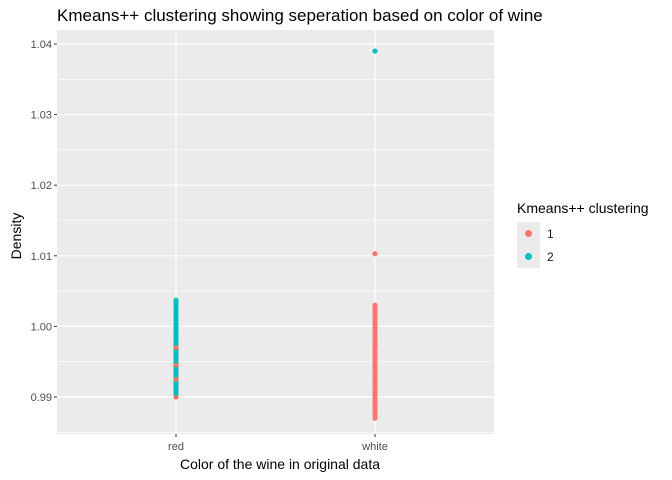 The height and width of the screenshot is (480, 672). What do you see at coordinates (41, 186) in the screenshot?
I see `y-tick-label: 1.02` at bounding box center [41, 186].